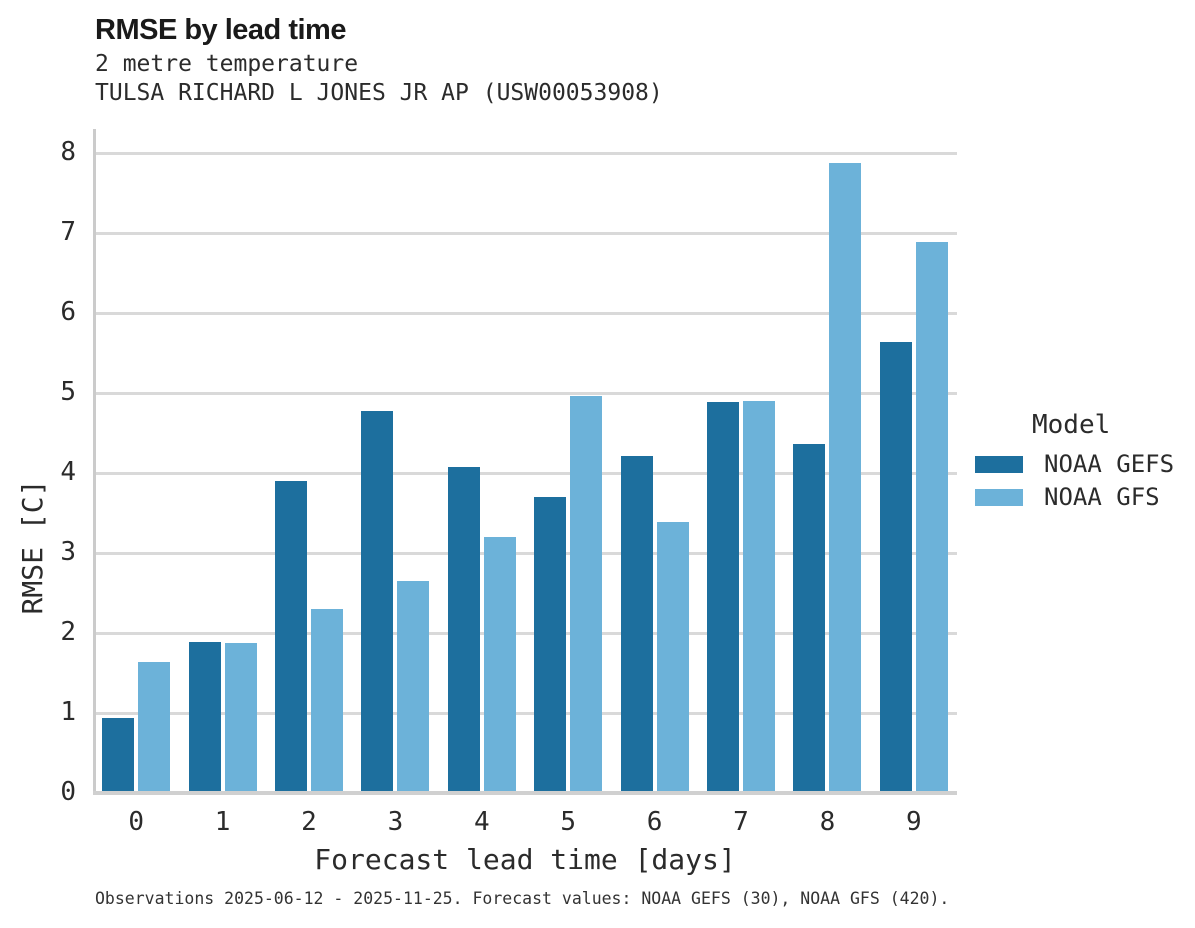  Describe the element at coordinates (395, 822) in the screenshot. I see `x-tick-3: 3` at that location.